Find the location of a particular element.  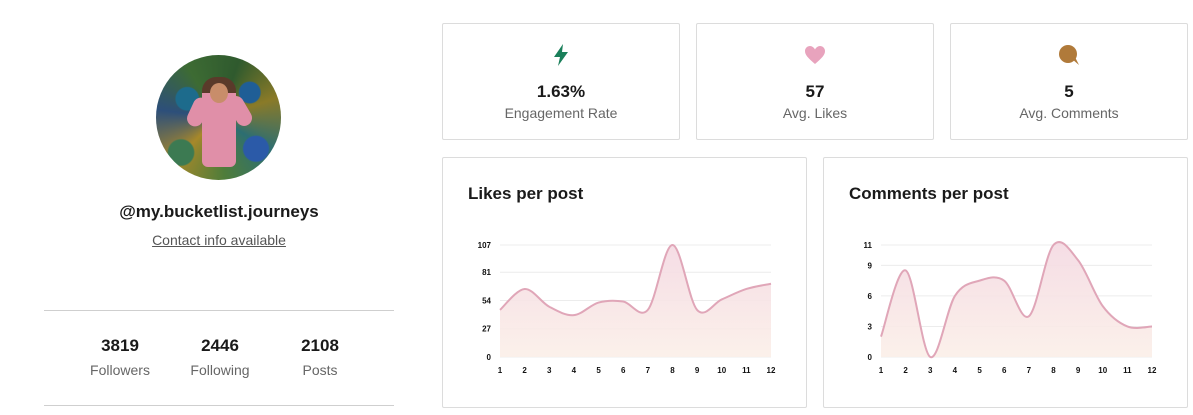

stat-value: 3819 is located at coordinates (120, 345).